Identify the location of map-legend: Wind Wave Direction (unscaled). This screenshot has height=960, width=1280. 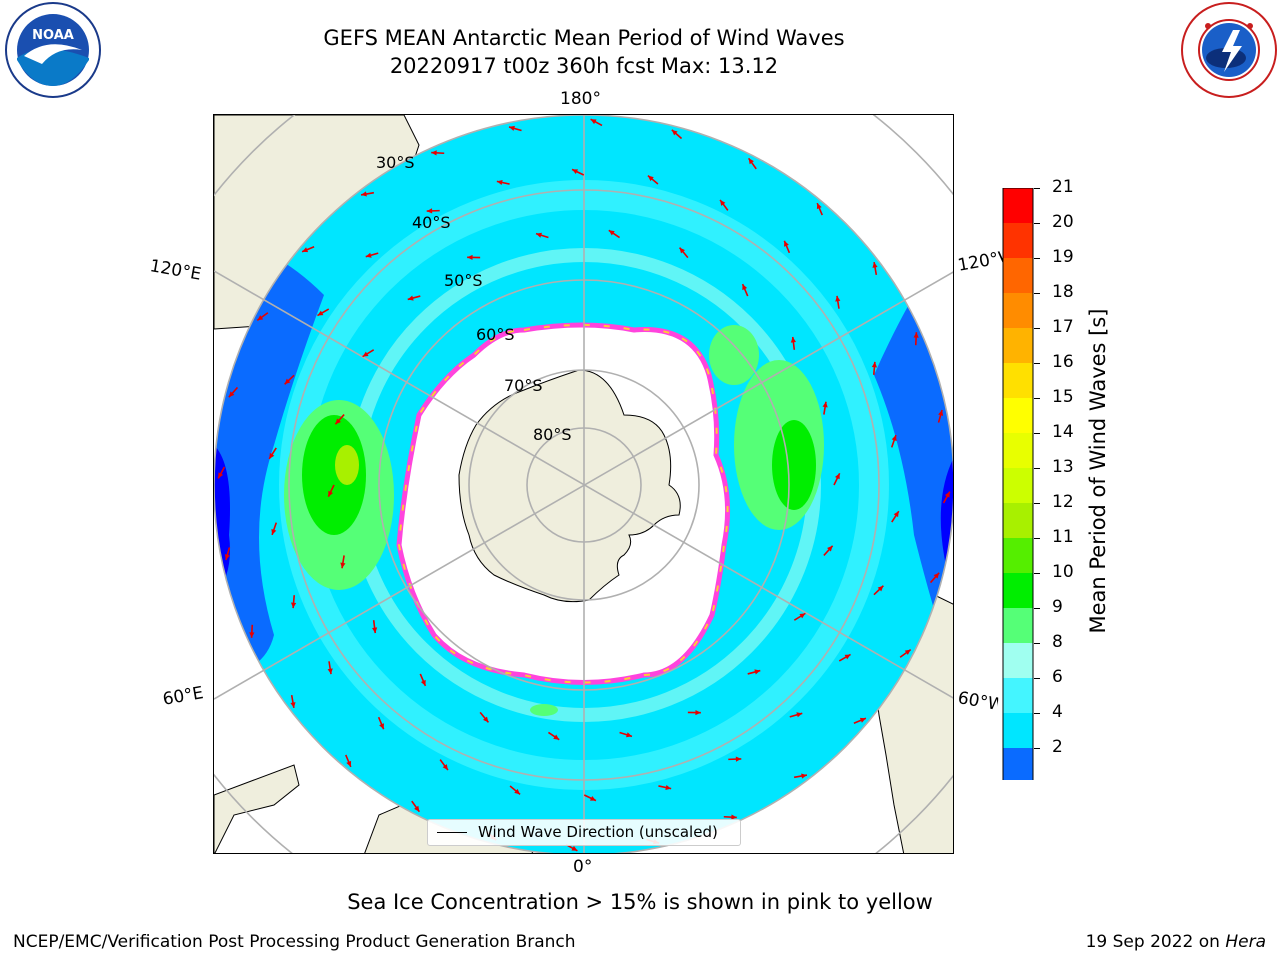
(584, 832).